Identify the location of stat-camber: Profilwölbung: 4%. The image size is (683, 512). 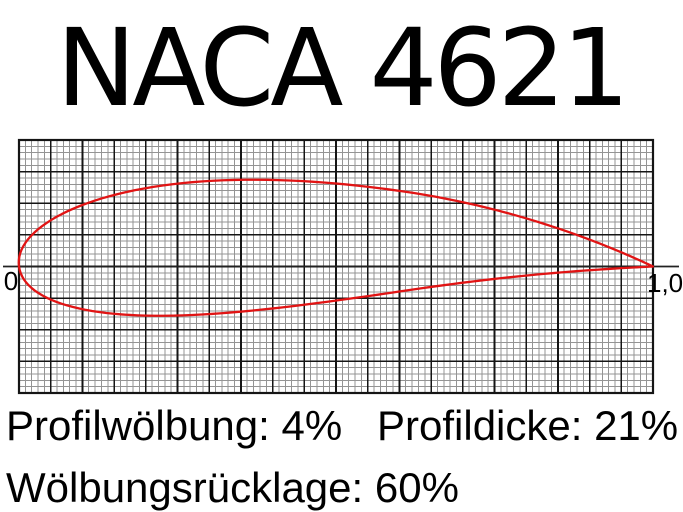
(174, 425).